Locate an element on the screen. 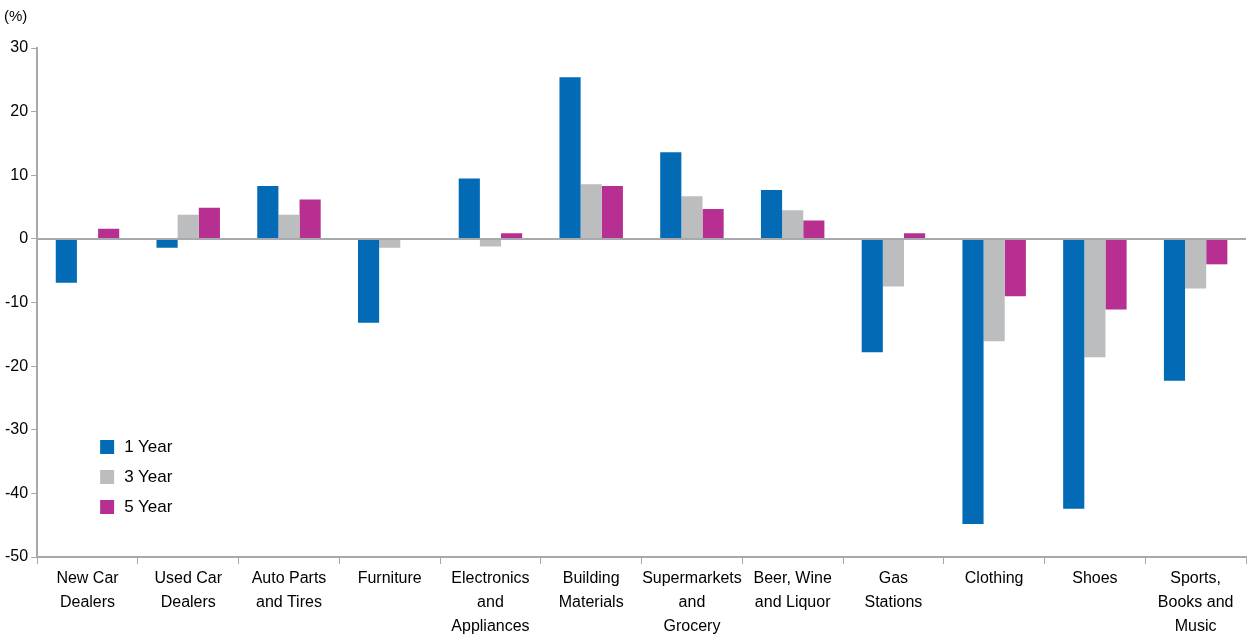 Image resolution: width=1250 pixels, height=642 pixels. y-tick-label: 20 is located at coordinates (19, 111).